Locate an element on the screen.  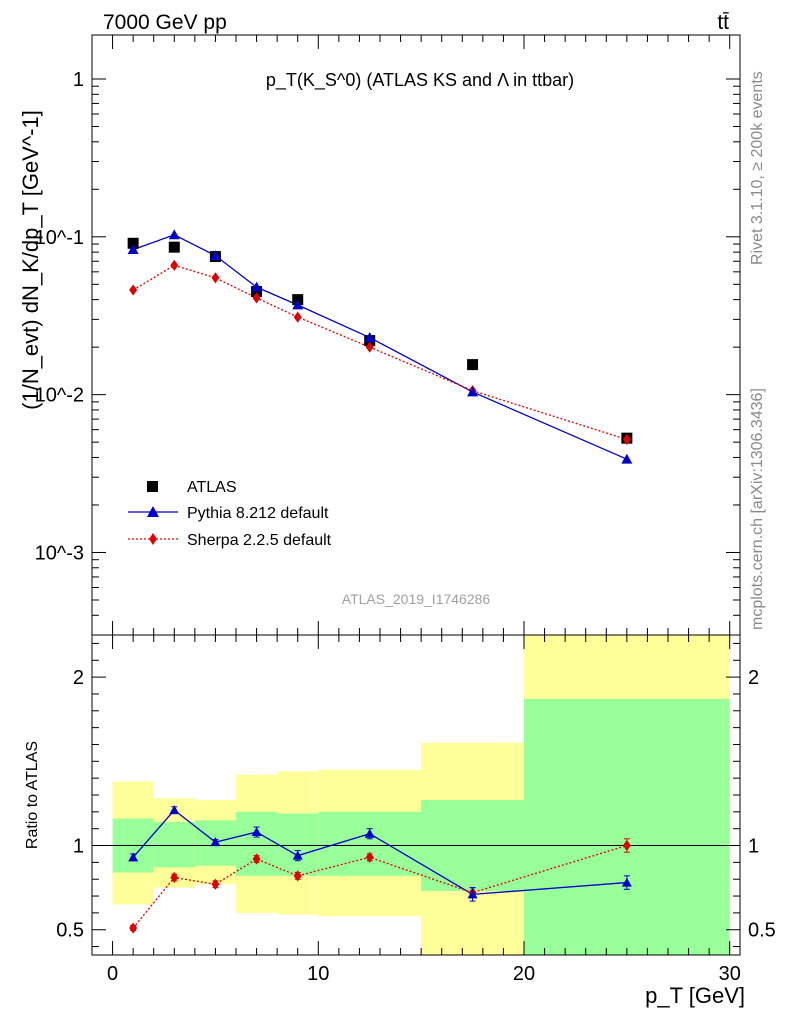
x-tick-label: 0 is located at coordinates (112, 974).